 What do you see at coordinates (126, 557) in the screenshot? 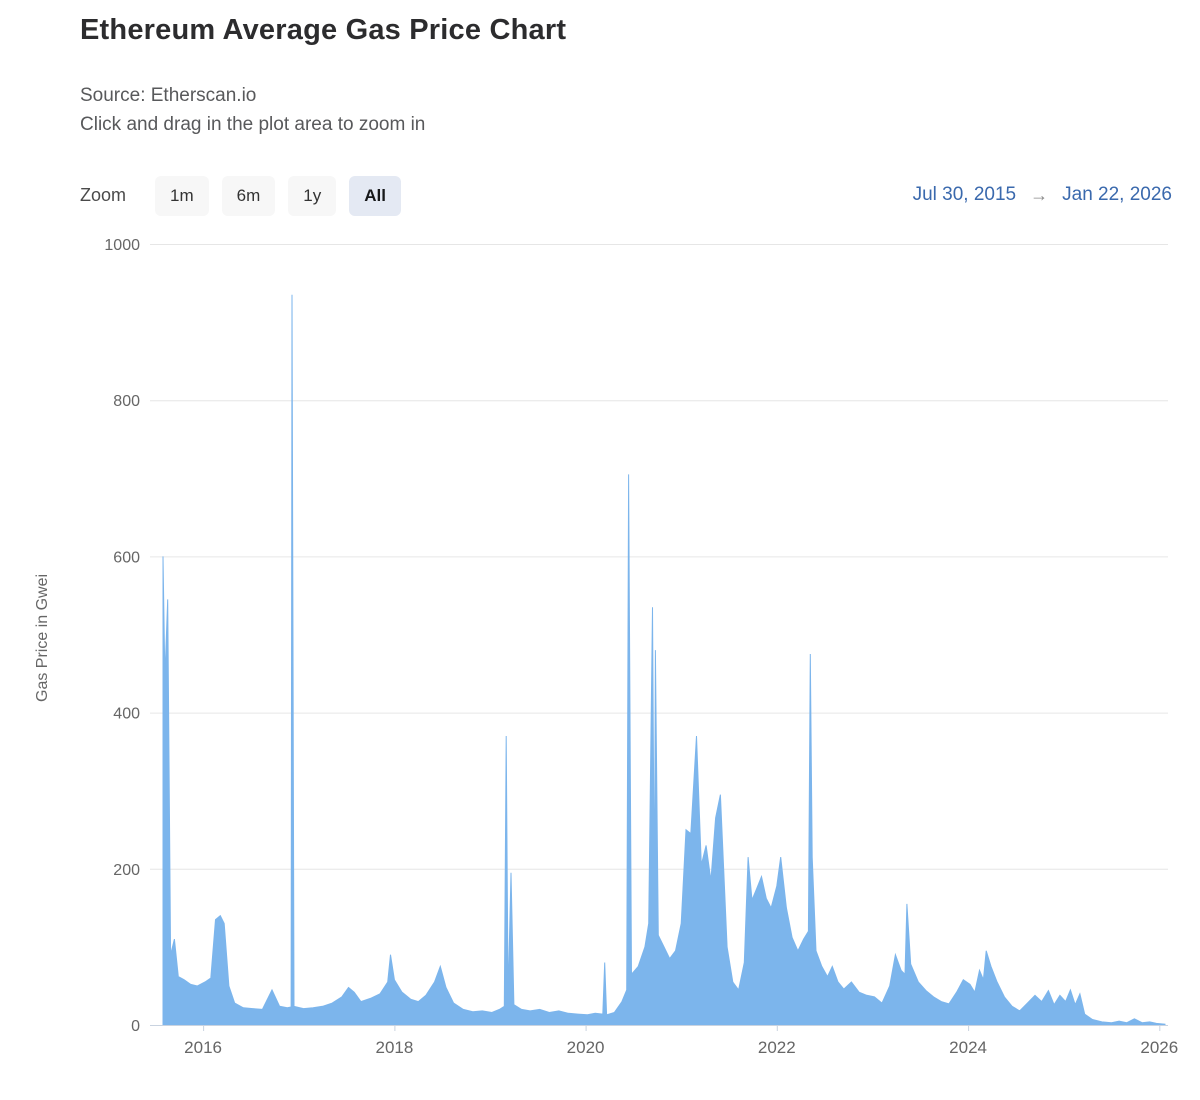
I see `y-tick-label: 600` at bounding box center [126, 557].